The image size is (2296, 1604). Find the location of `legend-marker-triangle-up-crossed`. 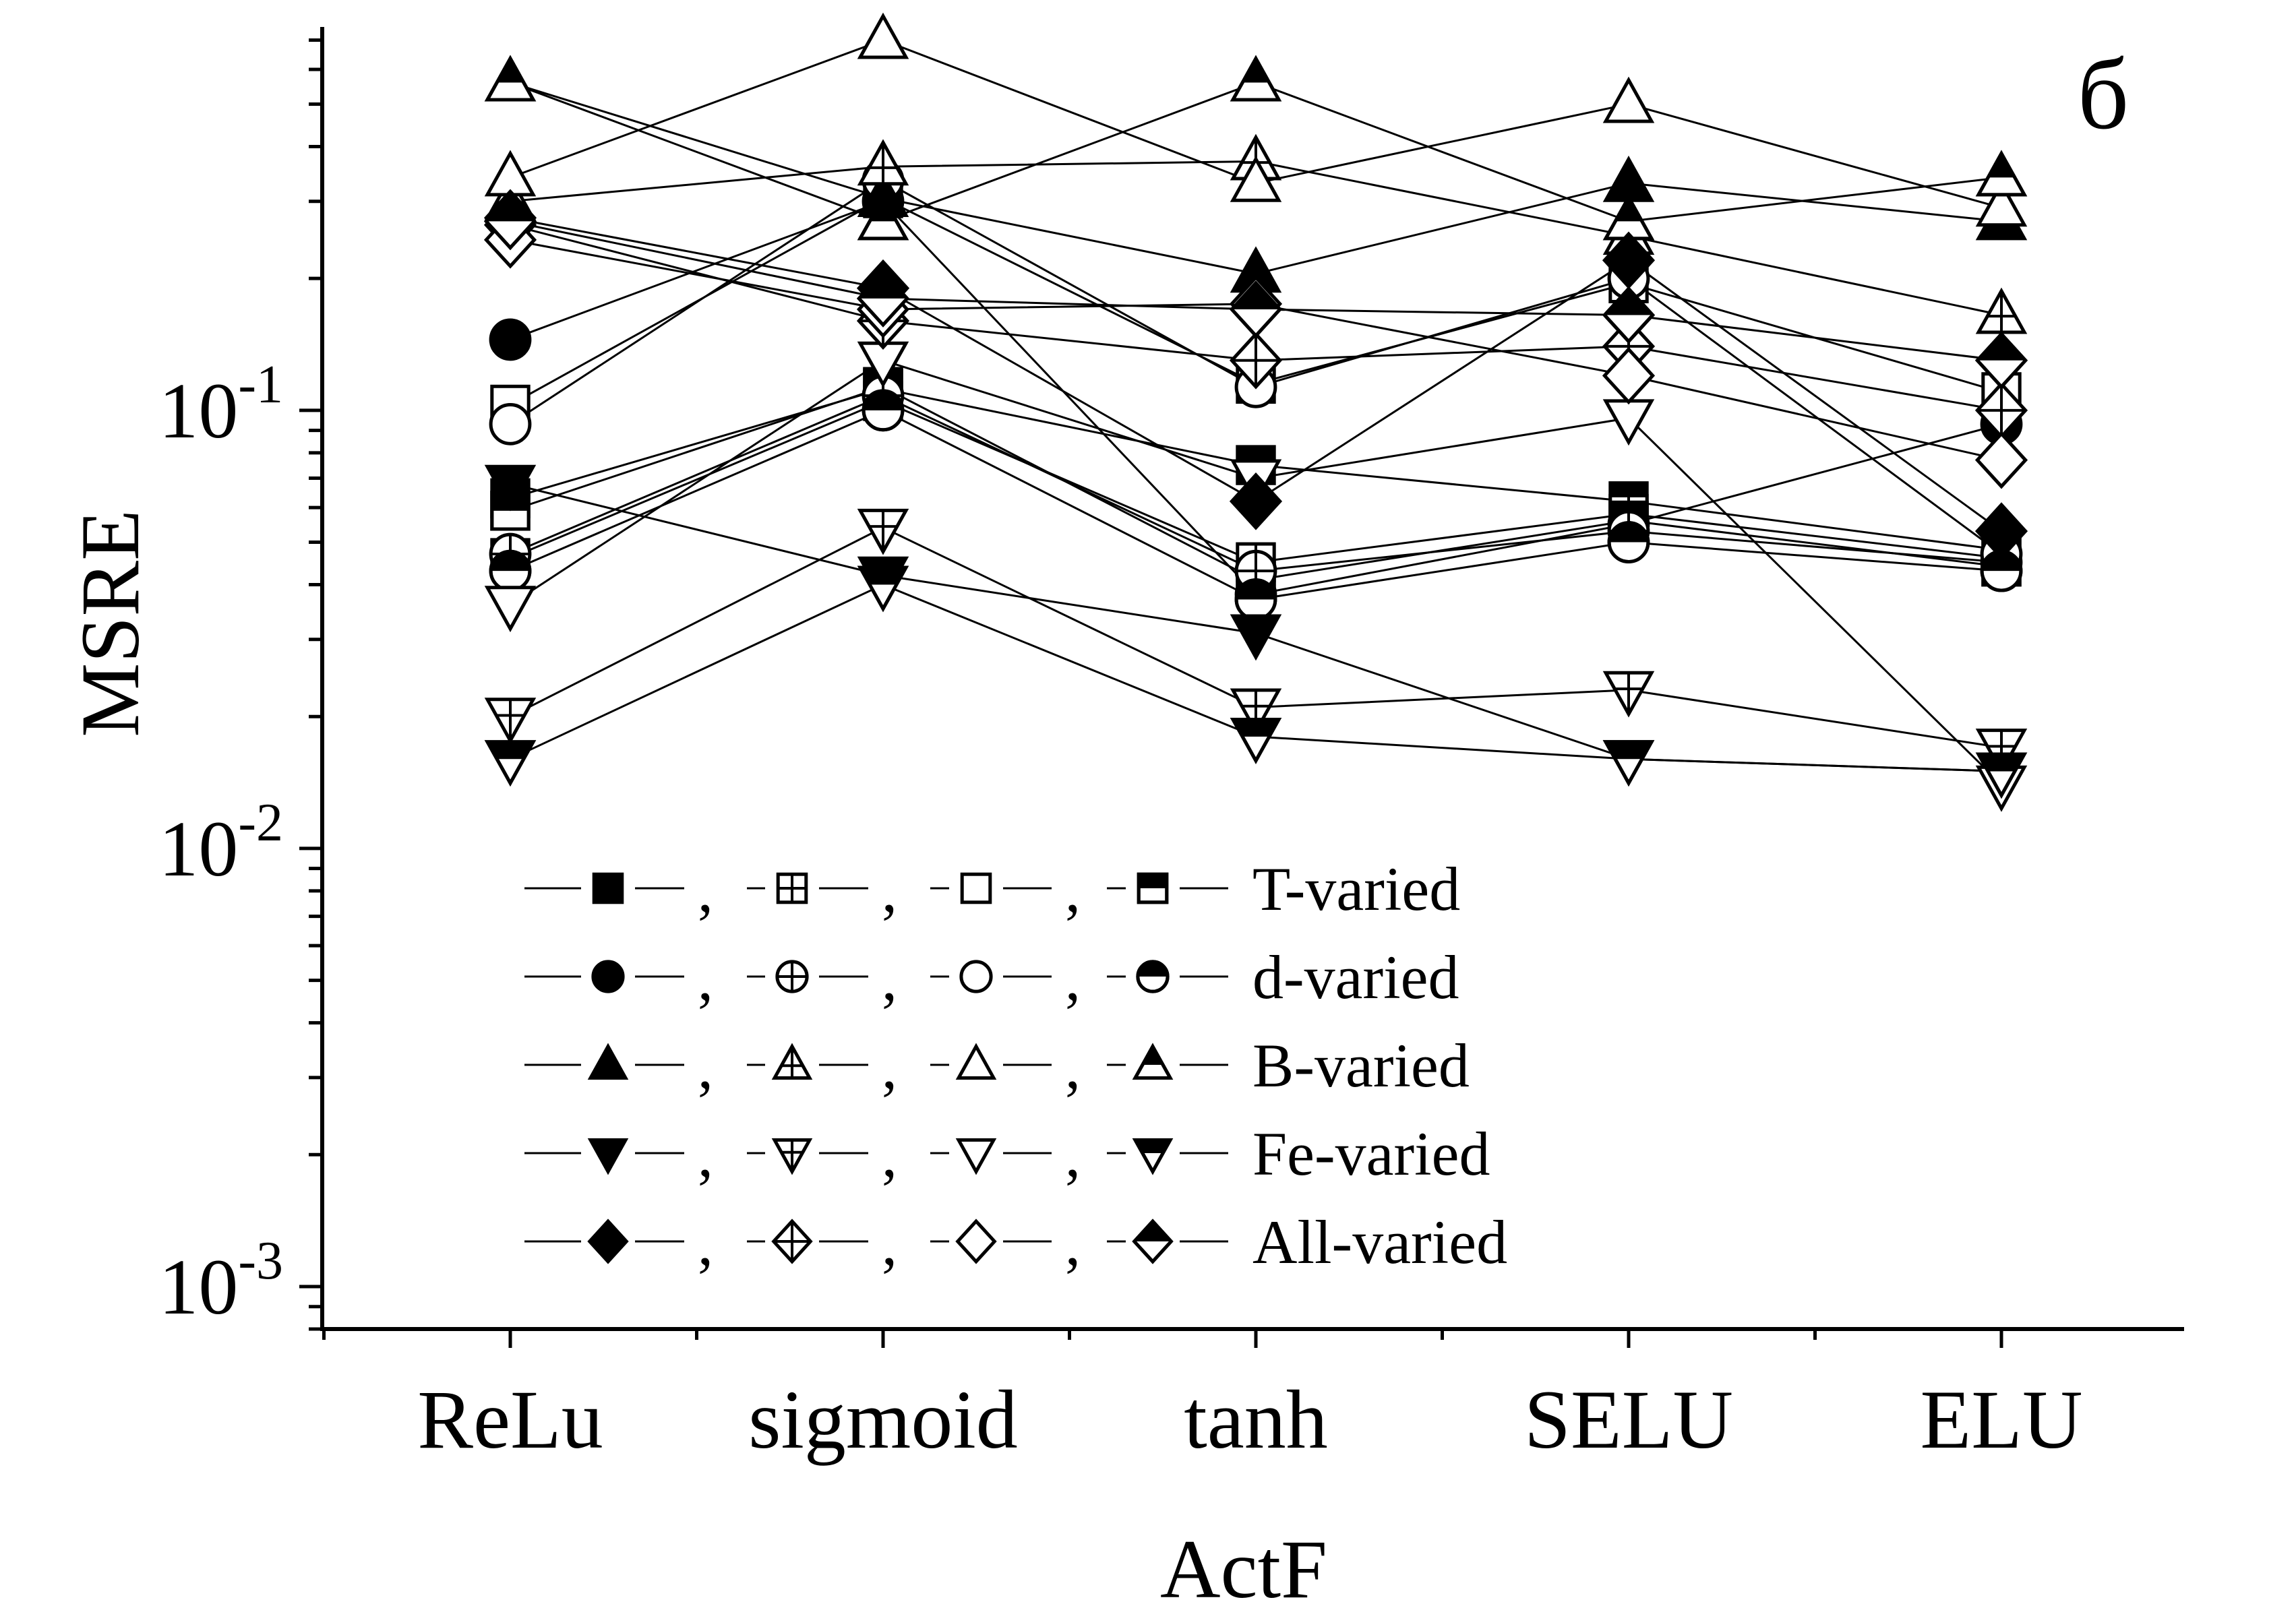

legend-marker-triangle-up-crossed is located at coordinates (792, 1062).